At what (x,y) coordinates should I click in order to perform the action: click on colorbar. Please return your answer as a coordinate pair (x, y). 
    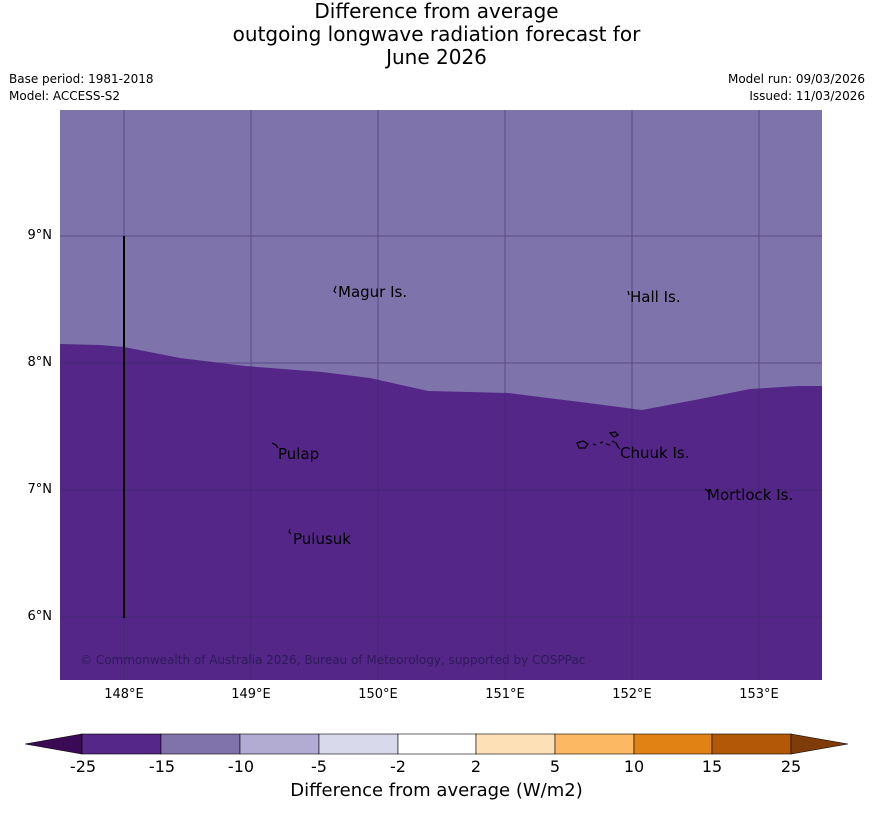
    Looking at the image, I should click on (437, 744).